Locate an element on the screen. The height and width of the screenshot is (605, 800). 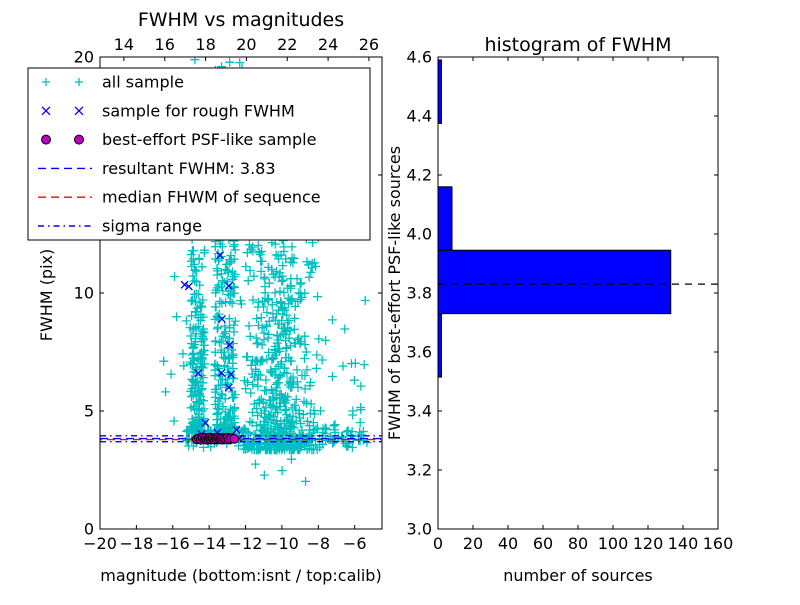
y-tick-label: 4.4 is located at coordinates (419, 116).